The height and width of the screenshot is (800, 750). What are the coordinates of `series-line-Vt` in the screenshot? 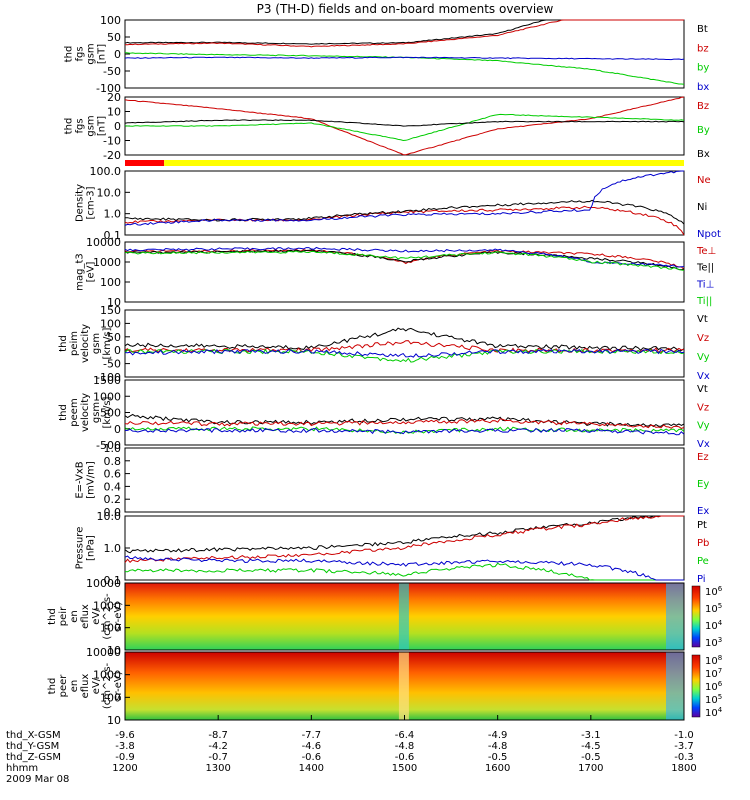 It's located at (404, 339).